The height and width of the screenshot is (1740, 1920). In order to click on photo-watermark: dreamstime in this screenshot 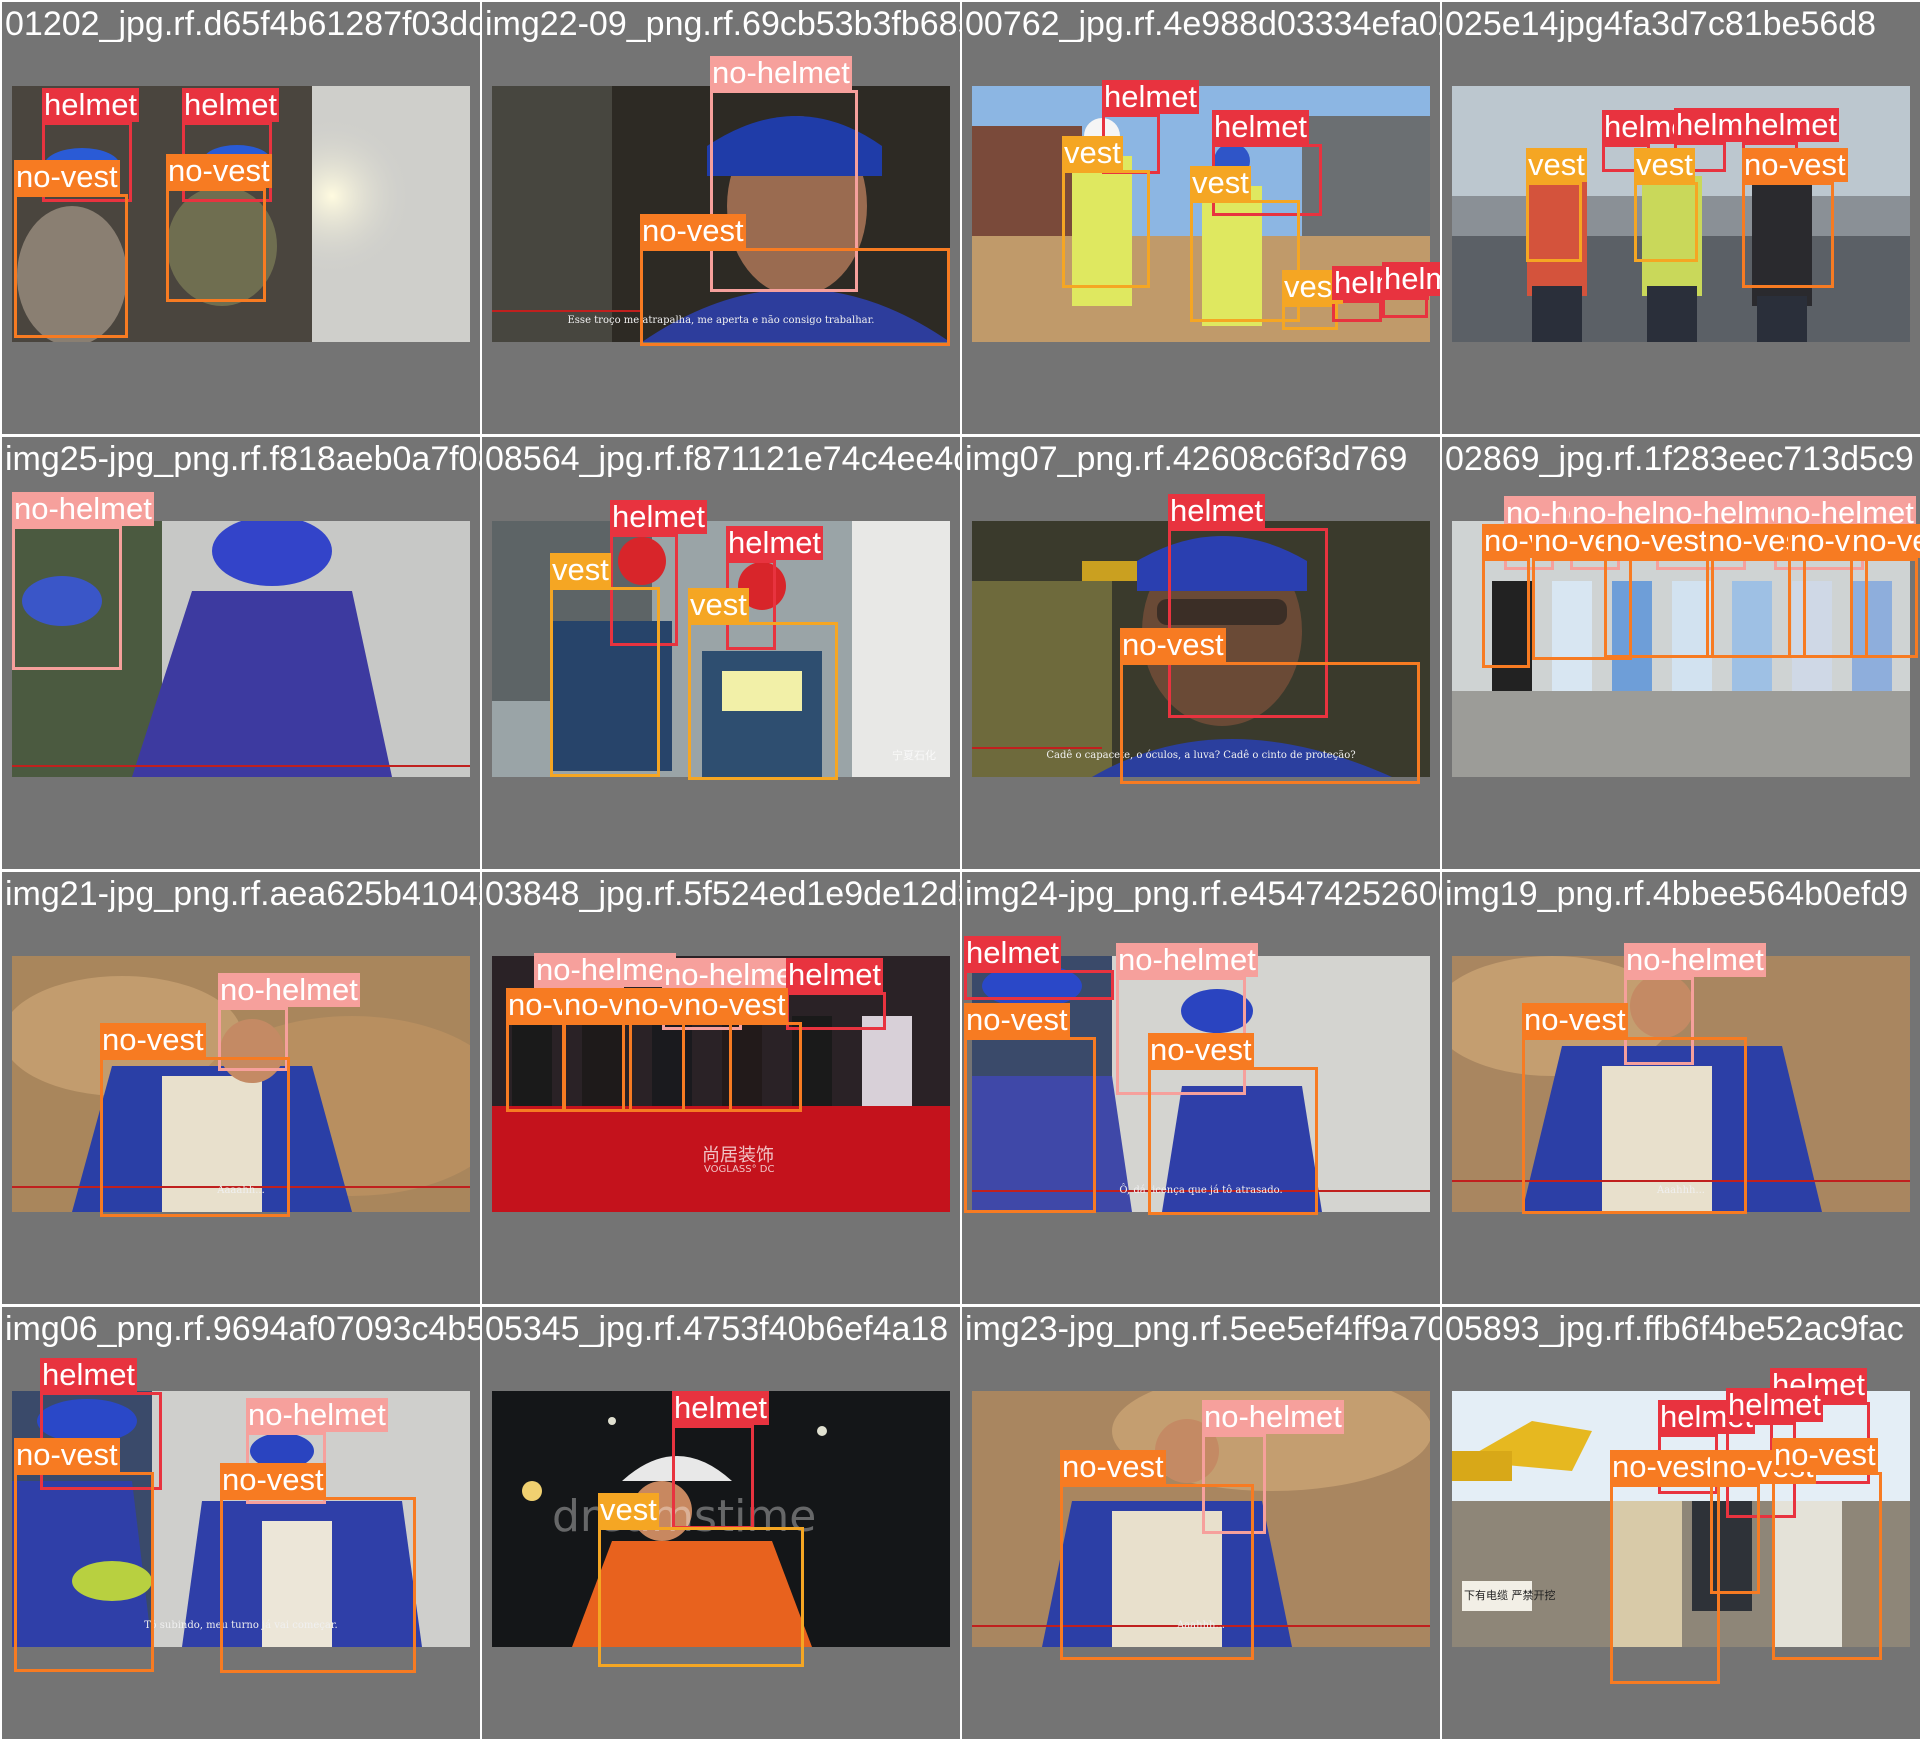, I will do `click(684, 1516)`.